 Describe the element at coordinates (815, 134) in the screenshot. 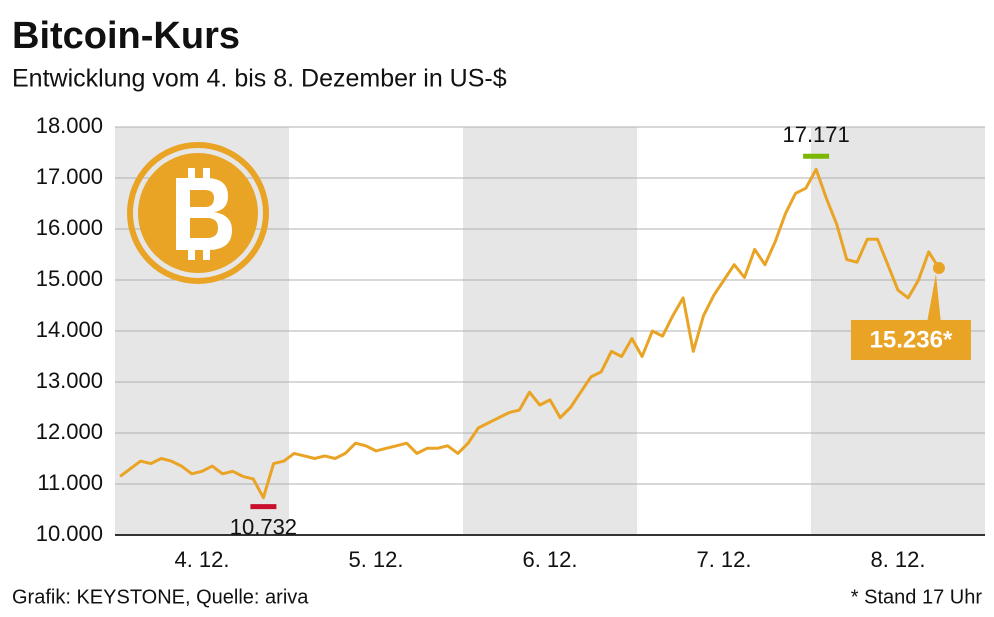

I see `max-label: 17.171` at that location.